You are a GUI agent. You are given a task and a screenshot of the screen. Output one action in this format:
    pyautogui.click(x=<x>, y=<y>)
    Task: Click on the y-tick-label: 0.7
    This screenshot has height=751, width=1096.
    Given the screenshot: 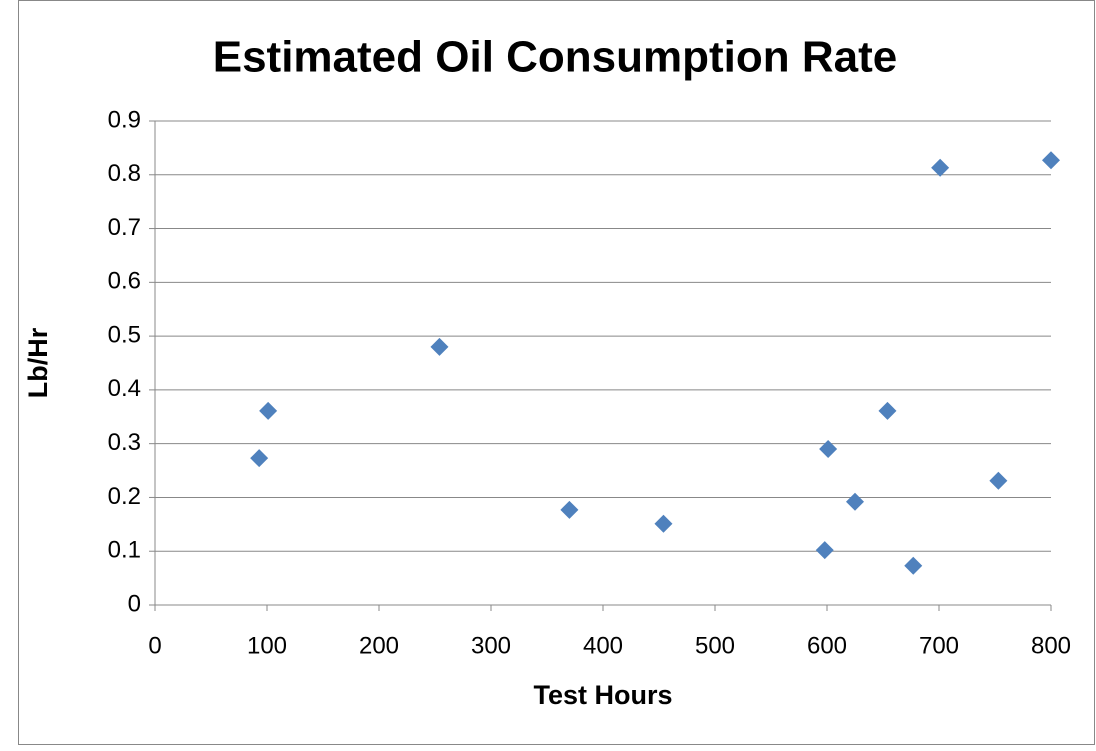 What is the action you would take?
    pyautogui.click(x=124, y=227)
    